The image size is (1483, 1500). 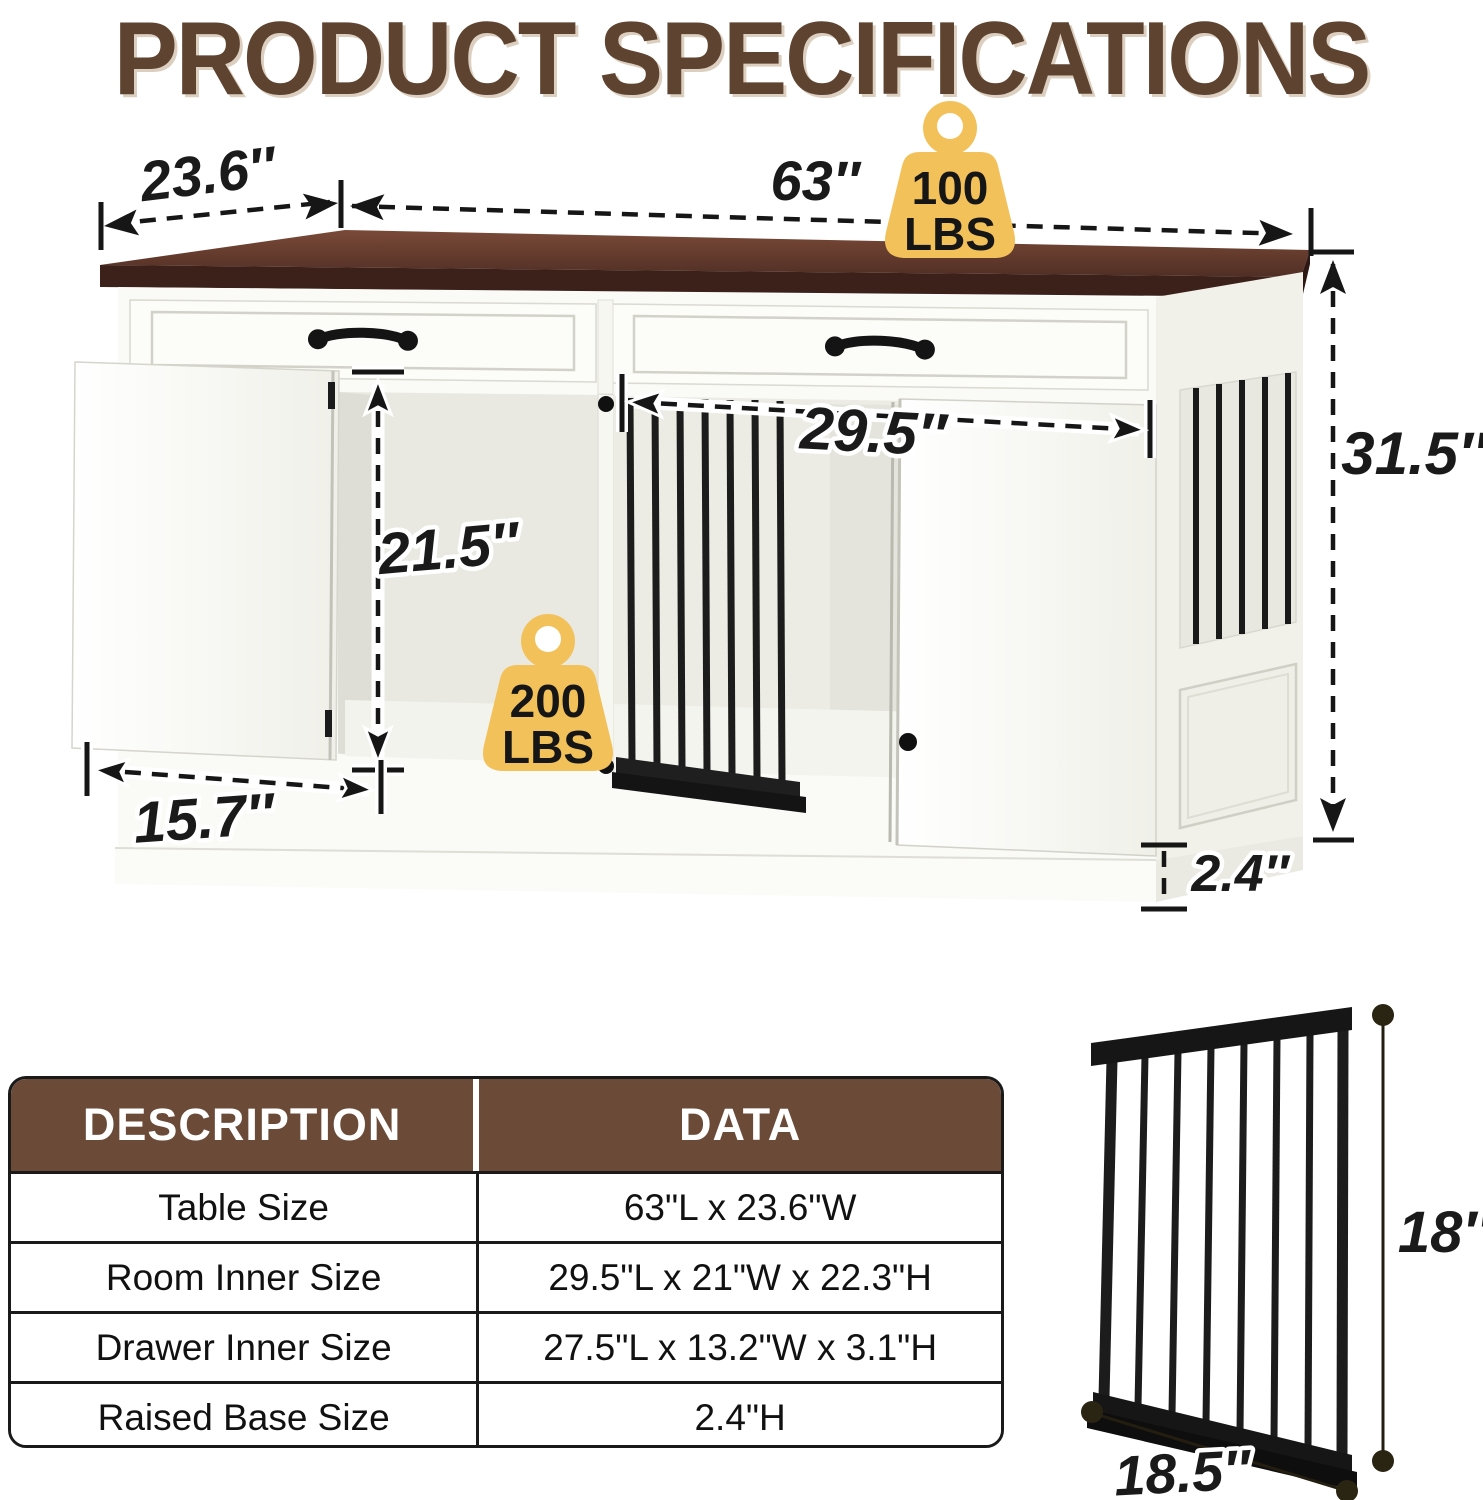 What do you see at coordinates (908, 742) in the screenshot?
I see `door-knob` at bounding box center [908, 742].